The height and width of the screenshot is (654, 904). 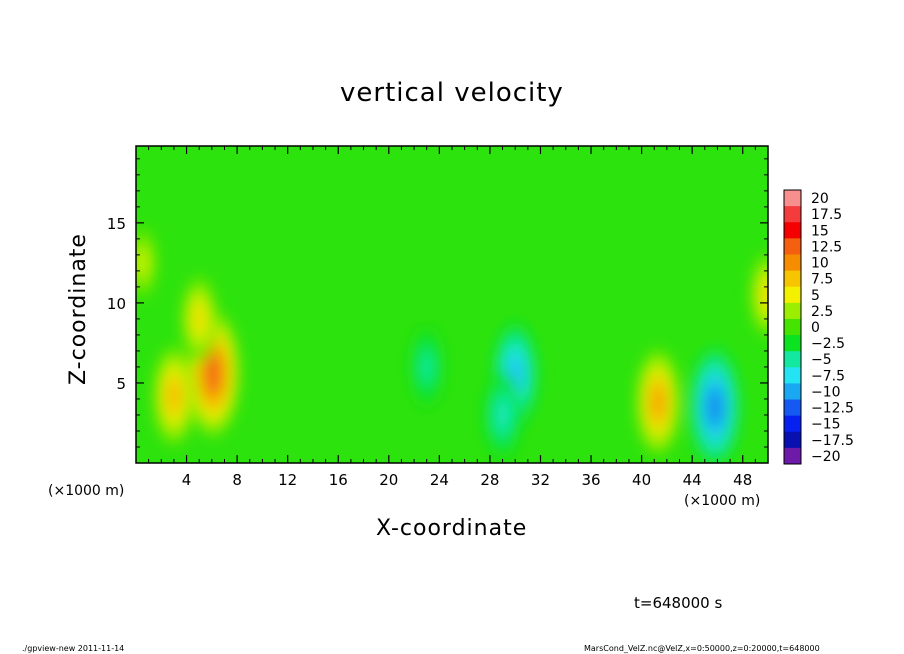 What do you see at coordinates (742, 480) in the screenshot?
I see `x-tick-label: 48` at bounding box center [742, 480].